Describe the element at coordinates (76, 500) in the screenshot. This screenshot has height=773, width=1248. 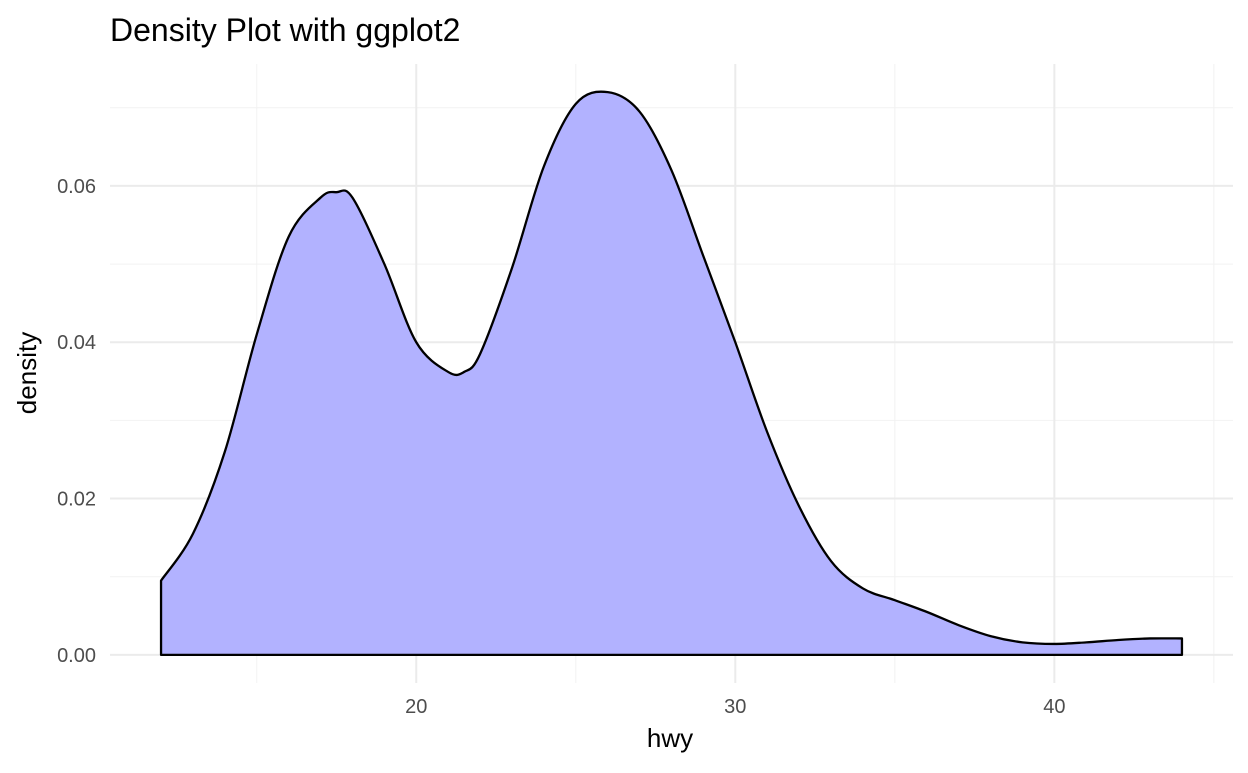
I see `y-tick-label-1: 0.02` at that location.